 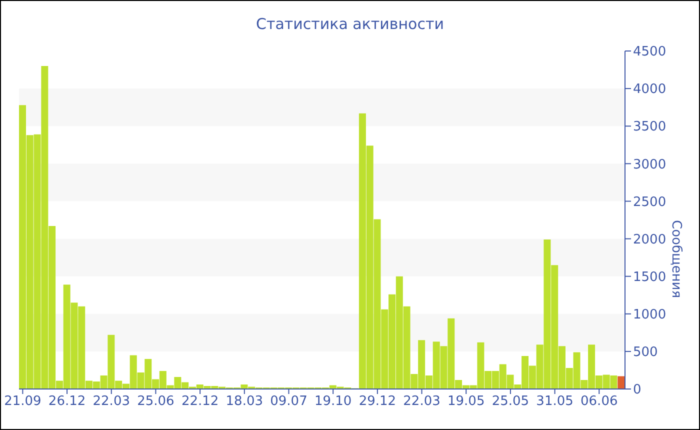 I want to click on x-tick-label: 25.06, so click(x=155, y=402).